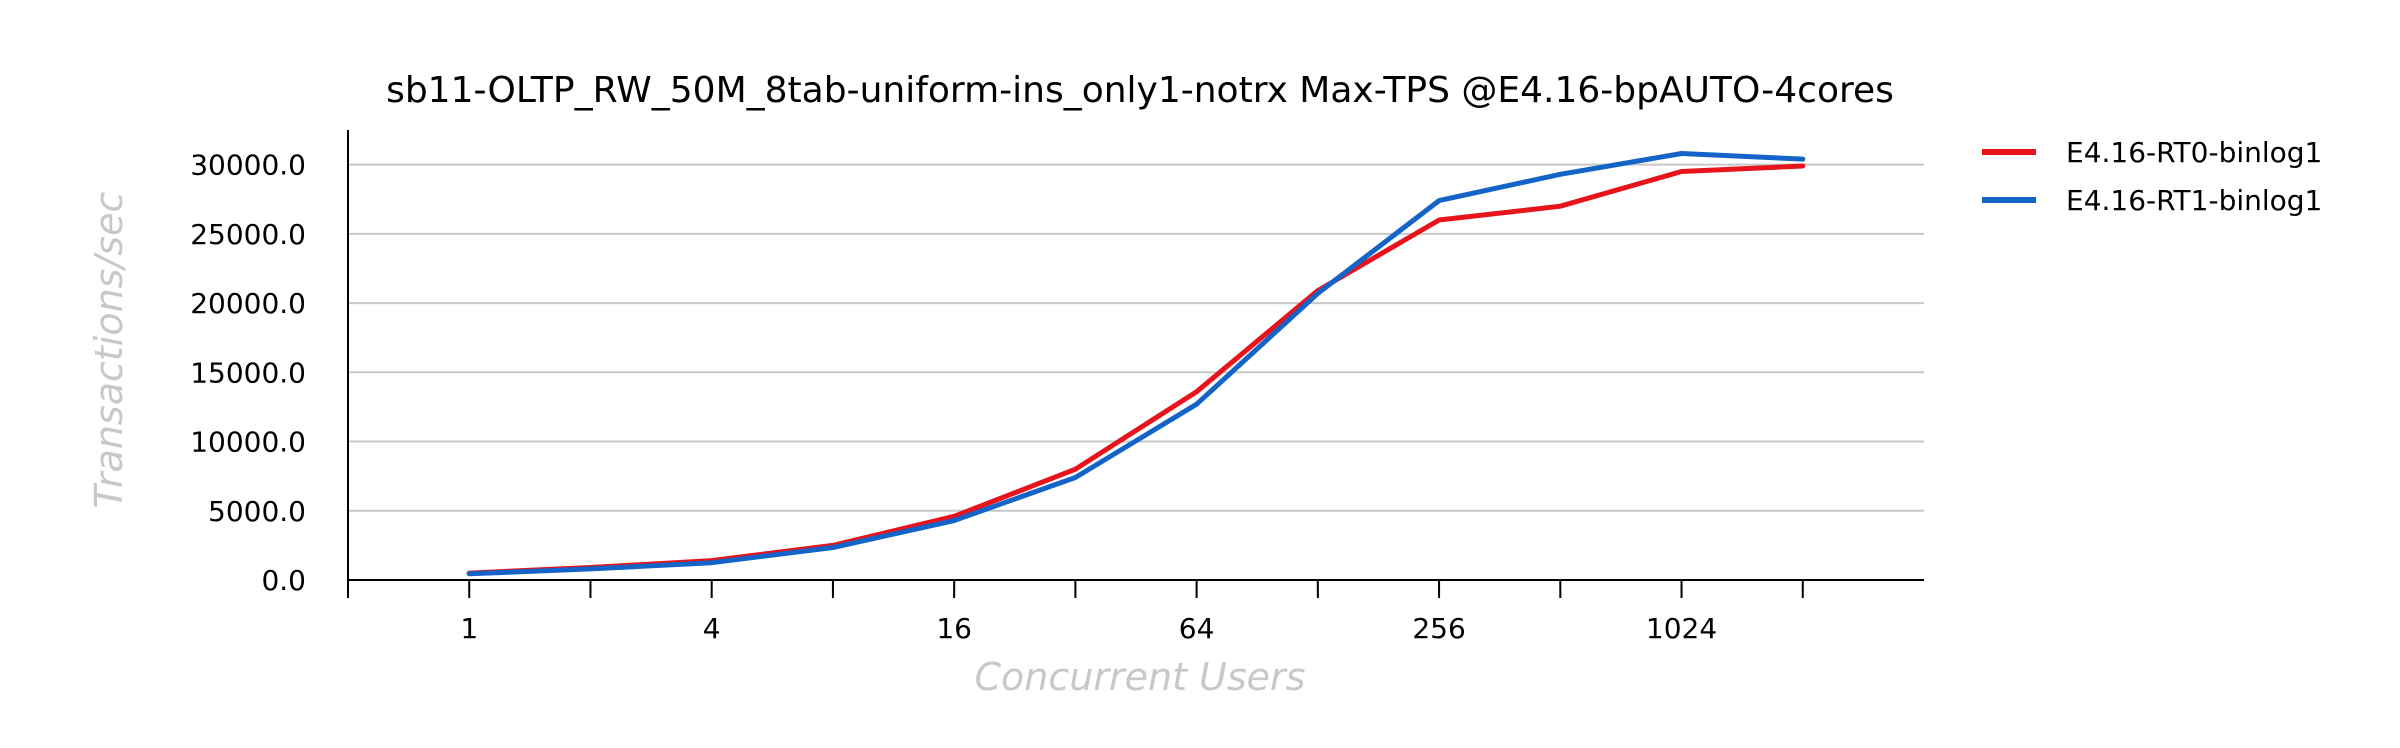  Describe the element at coordinates (2194, 152) in the screenshot. I see `legend-label: E4.16-RT0-binlog1` at that location.